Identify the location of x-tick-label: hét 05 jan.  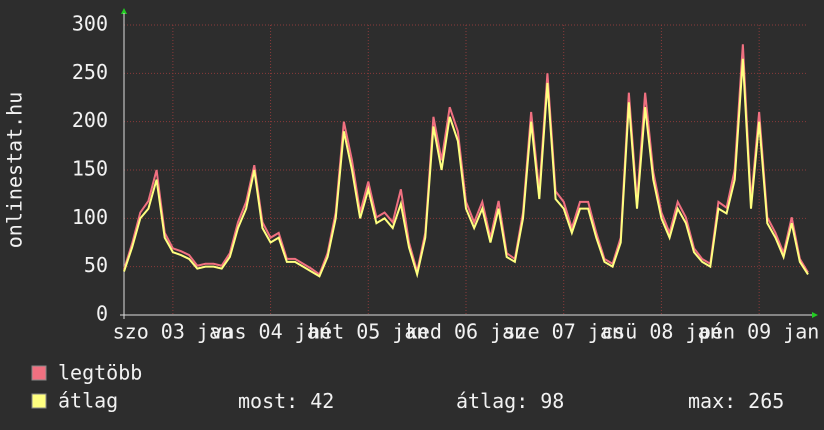
(368, 332).